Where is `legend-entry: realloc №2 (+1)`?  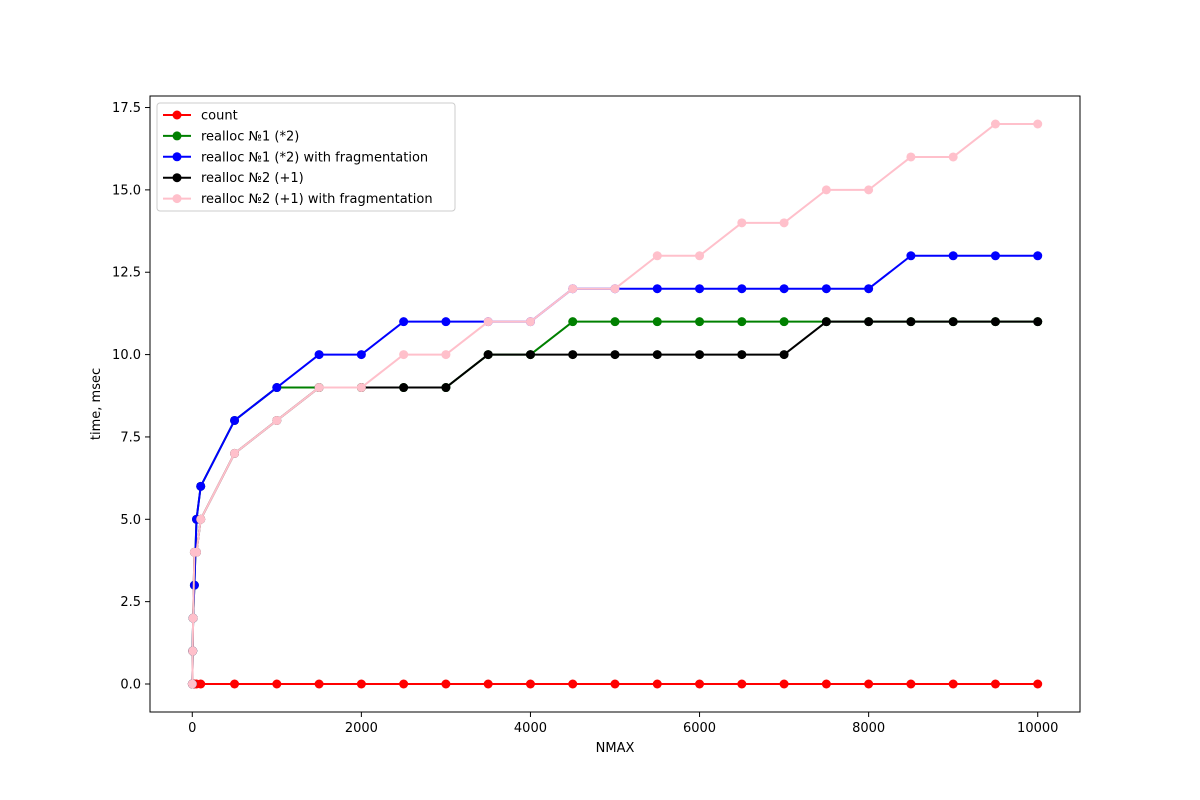 legend-entry: realloc №2 (+1) is located at coordinates (233, 178).